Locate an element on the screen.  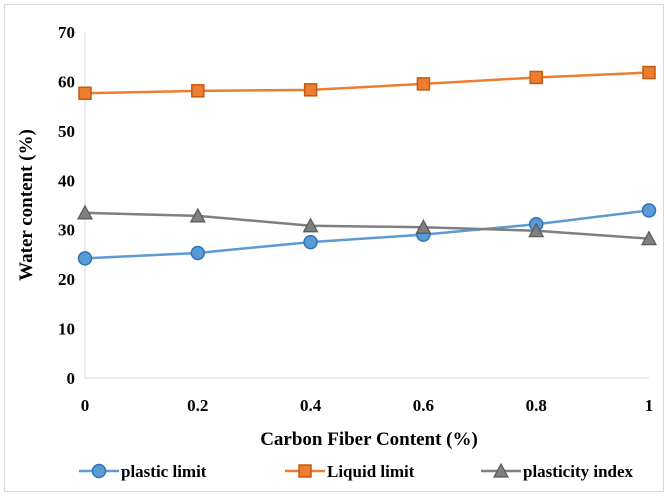
y-tick-label: 50 is located at coordinates (66, 131).